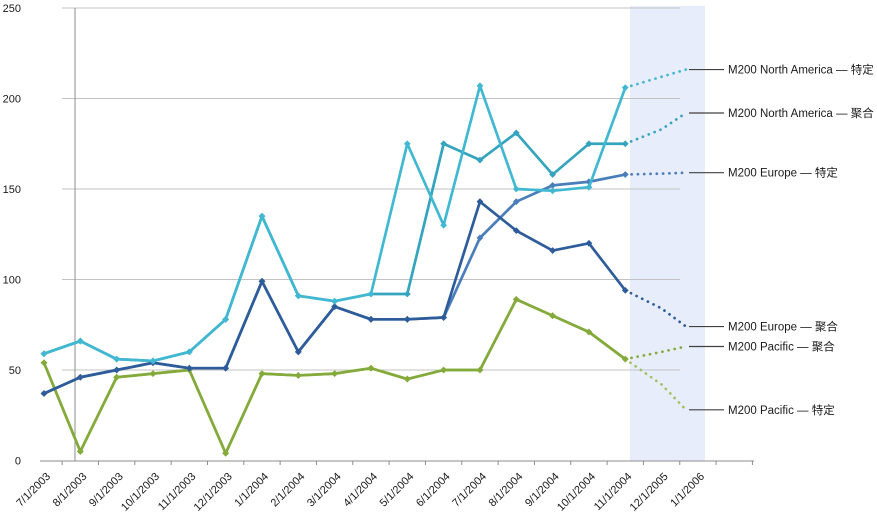 The image size is (877, 512). Describe the element at coordinates (655, 78) in the screenshot. I see `series-north-america-specific-forecast-dotted-line` at that location.